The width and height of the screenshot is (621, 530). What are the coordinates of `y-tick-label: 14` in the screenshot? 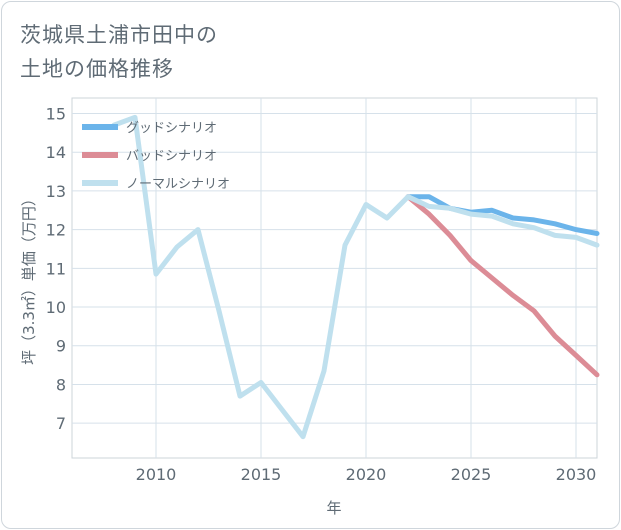 It's located at (56, 152).